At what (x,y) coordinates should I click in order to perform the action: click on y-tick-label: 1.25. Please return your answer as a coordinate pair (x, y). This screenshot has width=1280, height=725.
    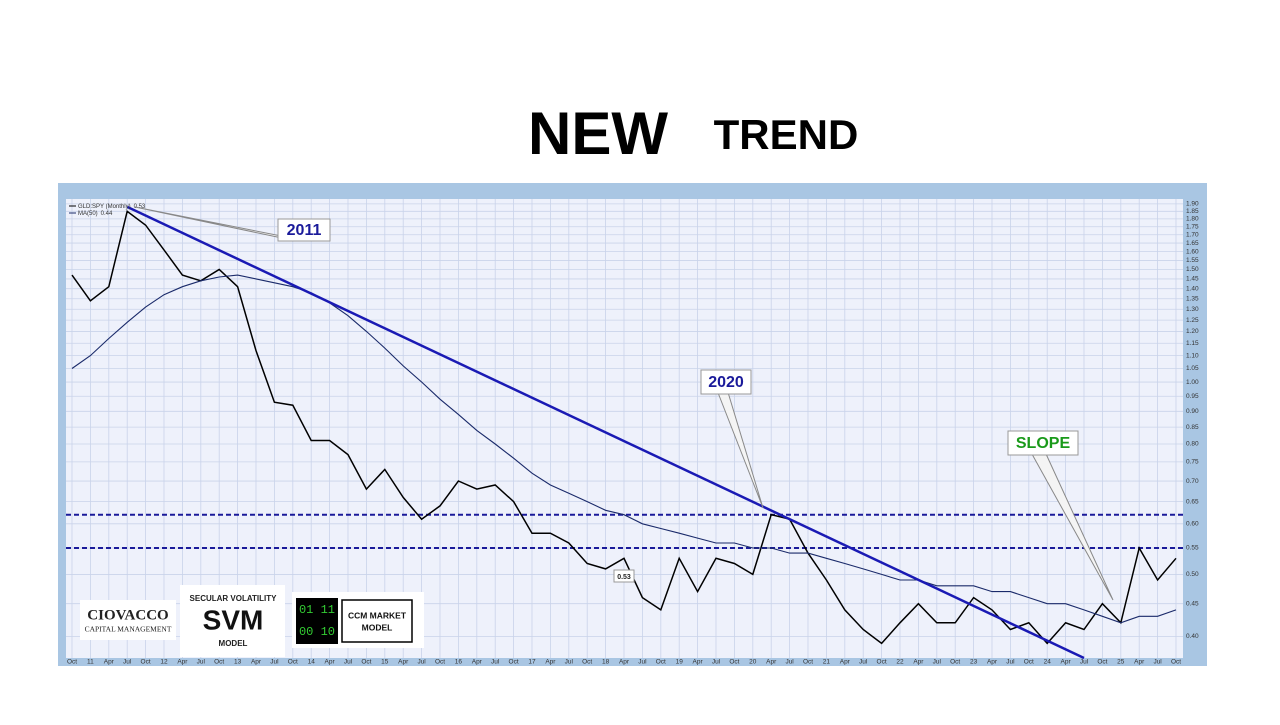
    Looking at the image, I should click on (1192, 320).